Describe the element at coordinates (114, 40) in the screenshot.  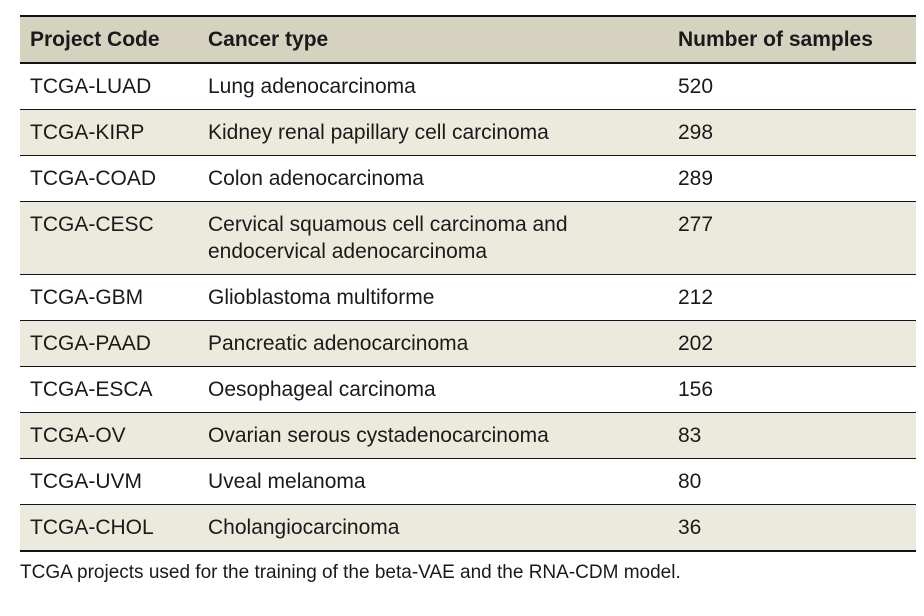
I see `column-header-project-code: Project Code` at that location.